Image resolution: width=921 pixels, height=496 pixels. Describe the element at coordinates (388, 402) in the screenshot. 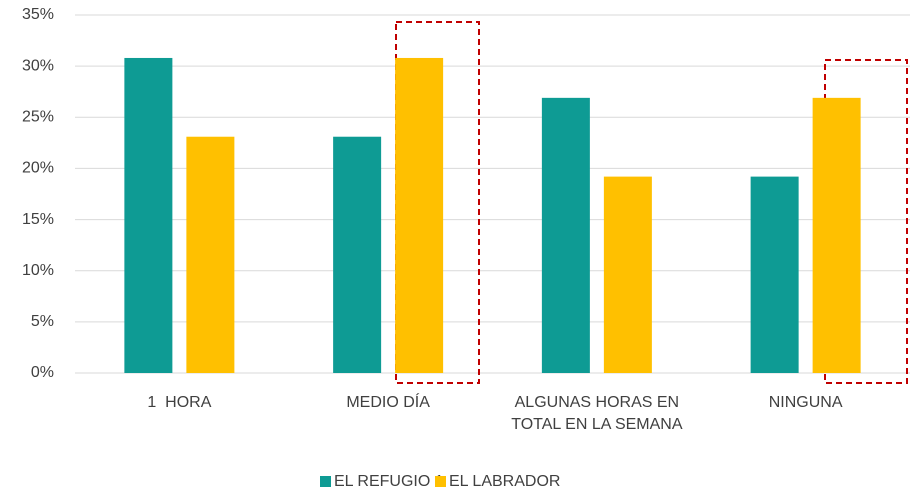

I see `x-tick-label: MEDIO DÍA` at that location.